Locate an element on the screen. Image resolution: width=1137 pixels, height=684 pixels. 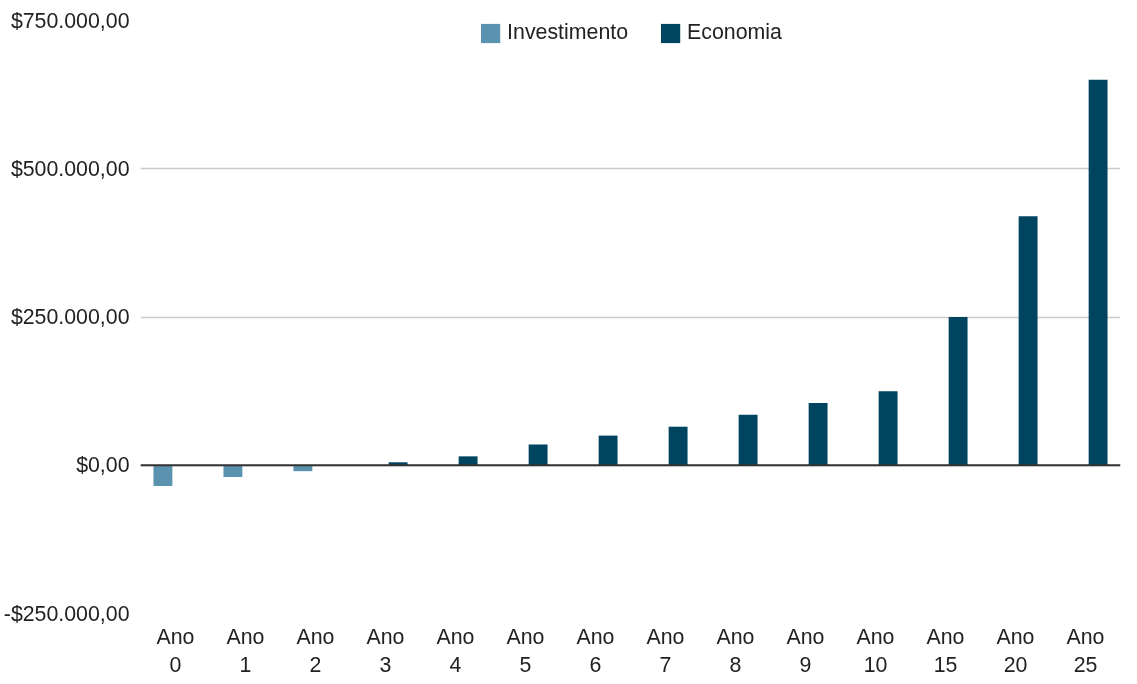
x-tick-label: Ano 0 is located at coordinates (175, 651).